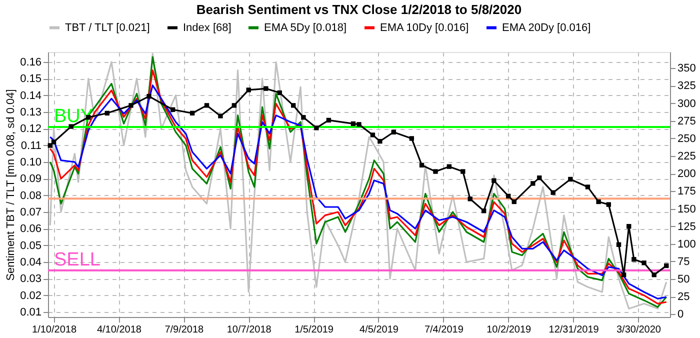 This screenshot has width=700, height=338. What do you see at coordinates (31, 279) in the screenshot?
I see `y-tick-label: 0.03` at bounding box center [31, 279].